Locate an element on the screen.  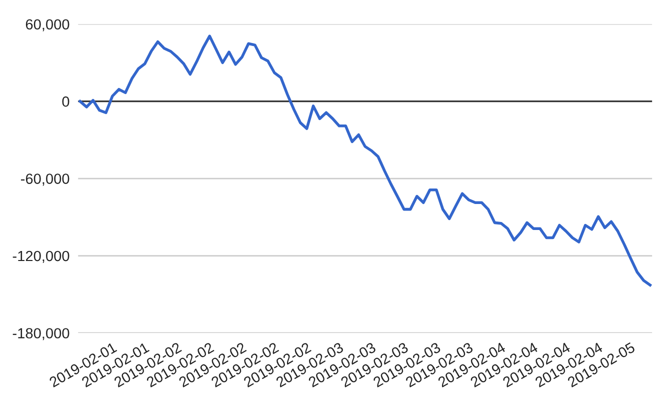
y-tick-label: -60,000 is located at coordinates (45, 180).